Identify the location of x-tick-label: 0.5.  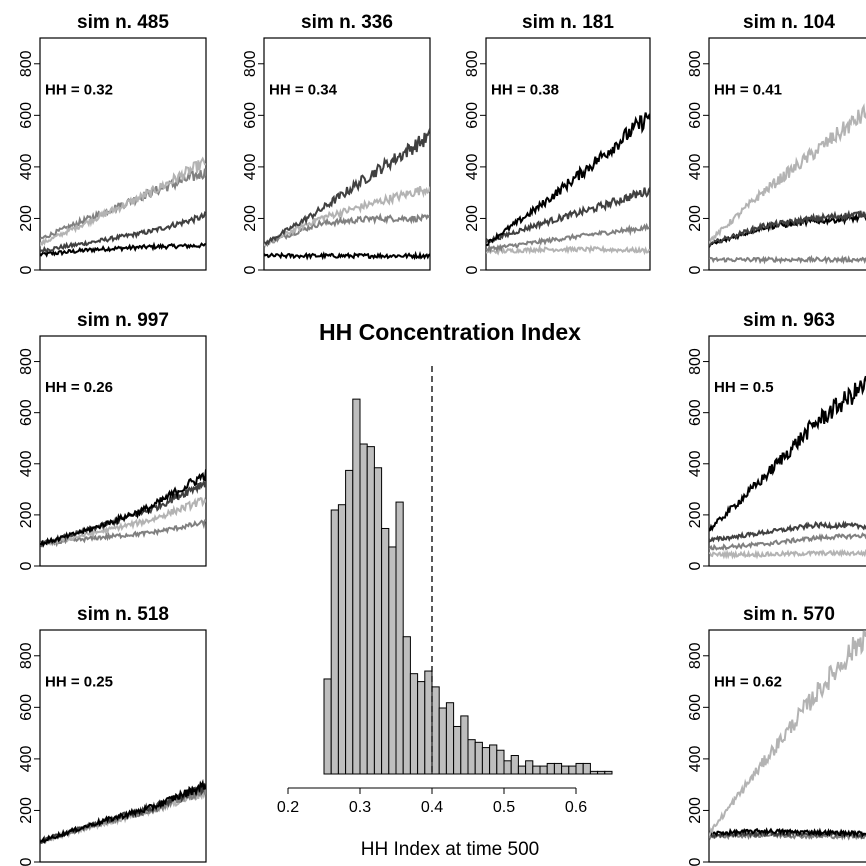
(504, 807).